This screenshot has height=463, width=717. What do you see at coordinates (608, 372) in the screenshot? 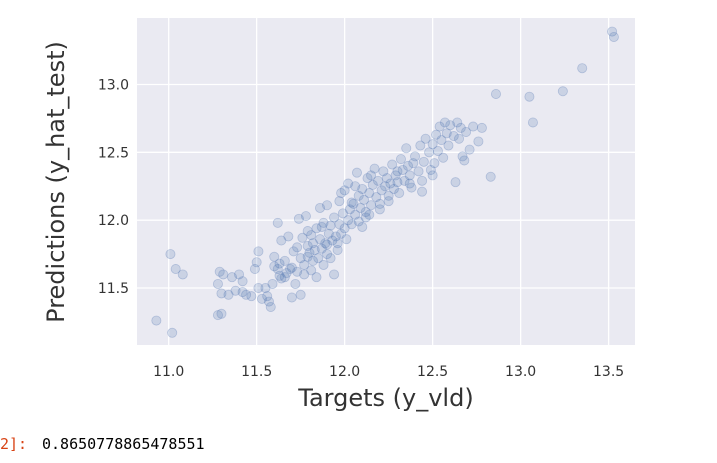
I see `x-tick-label: 13.5` at bounding box center [608, 372].